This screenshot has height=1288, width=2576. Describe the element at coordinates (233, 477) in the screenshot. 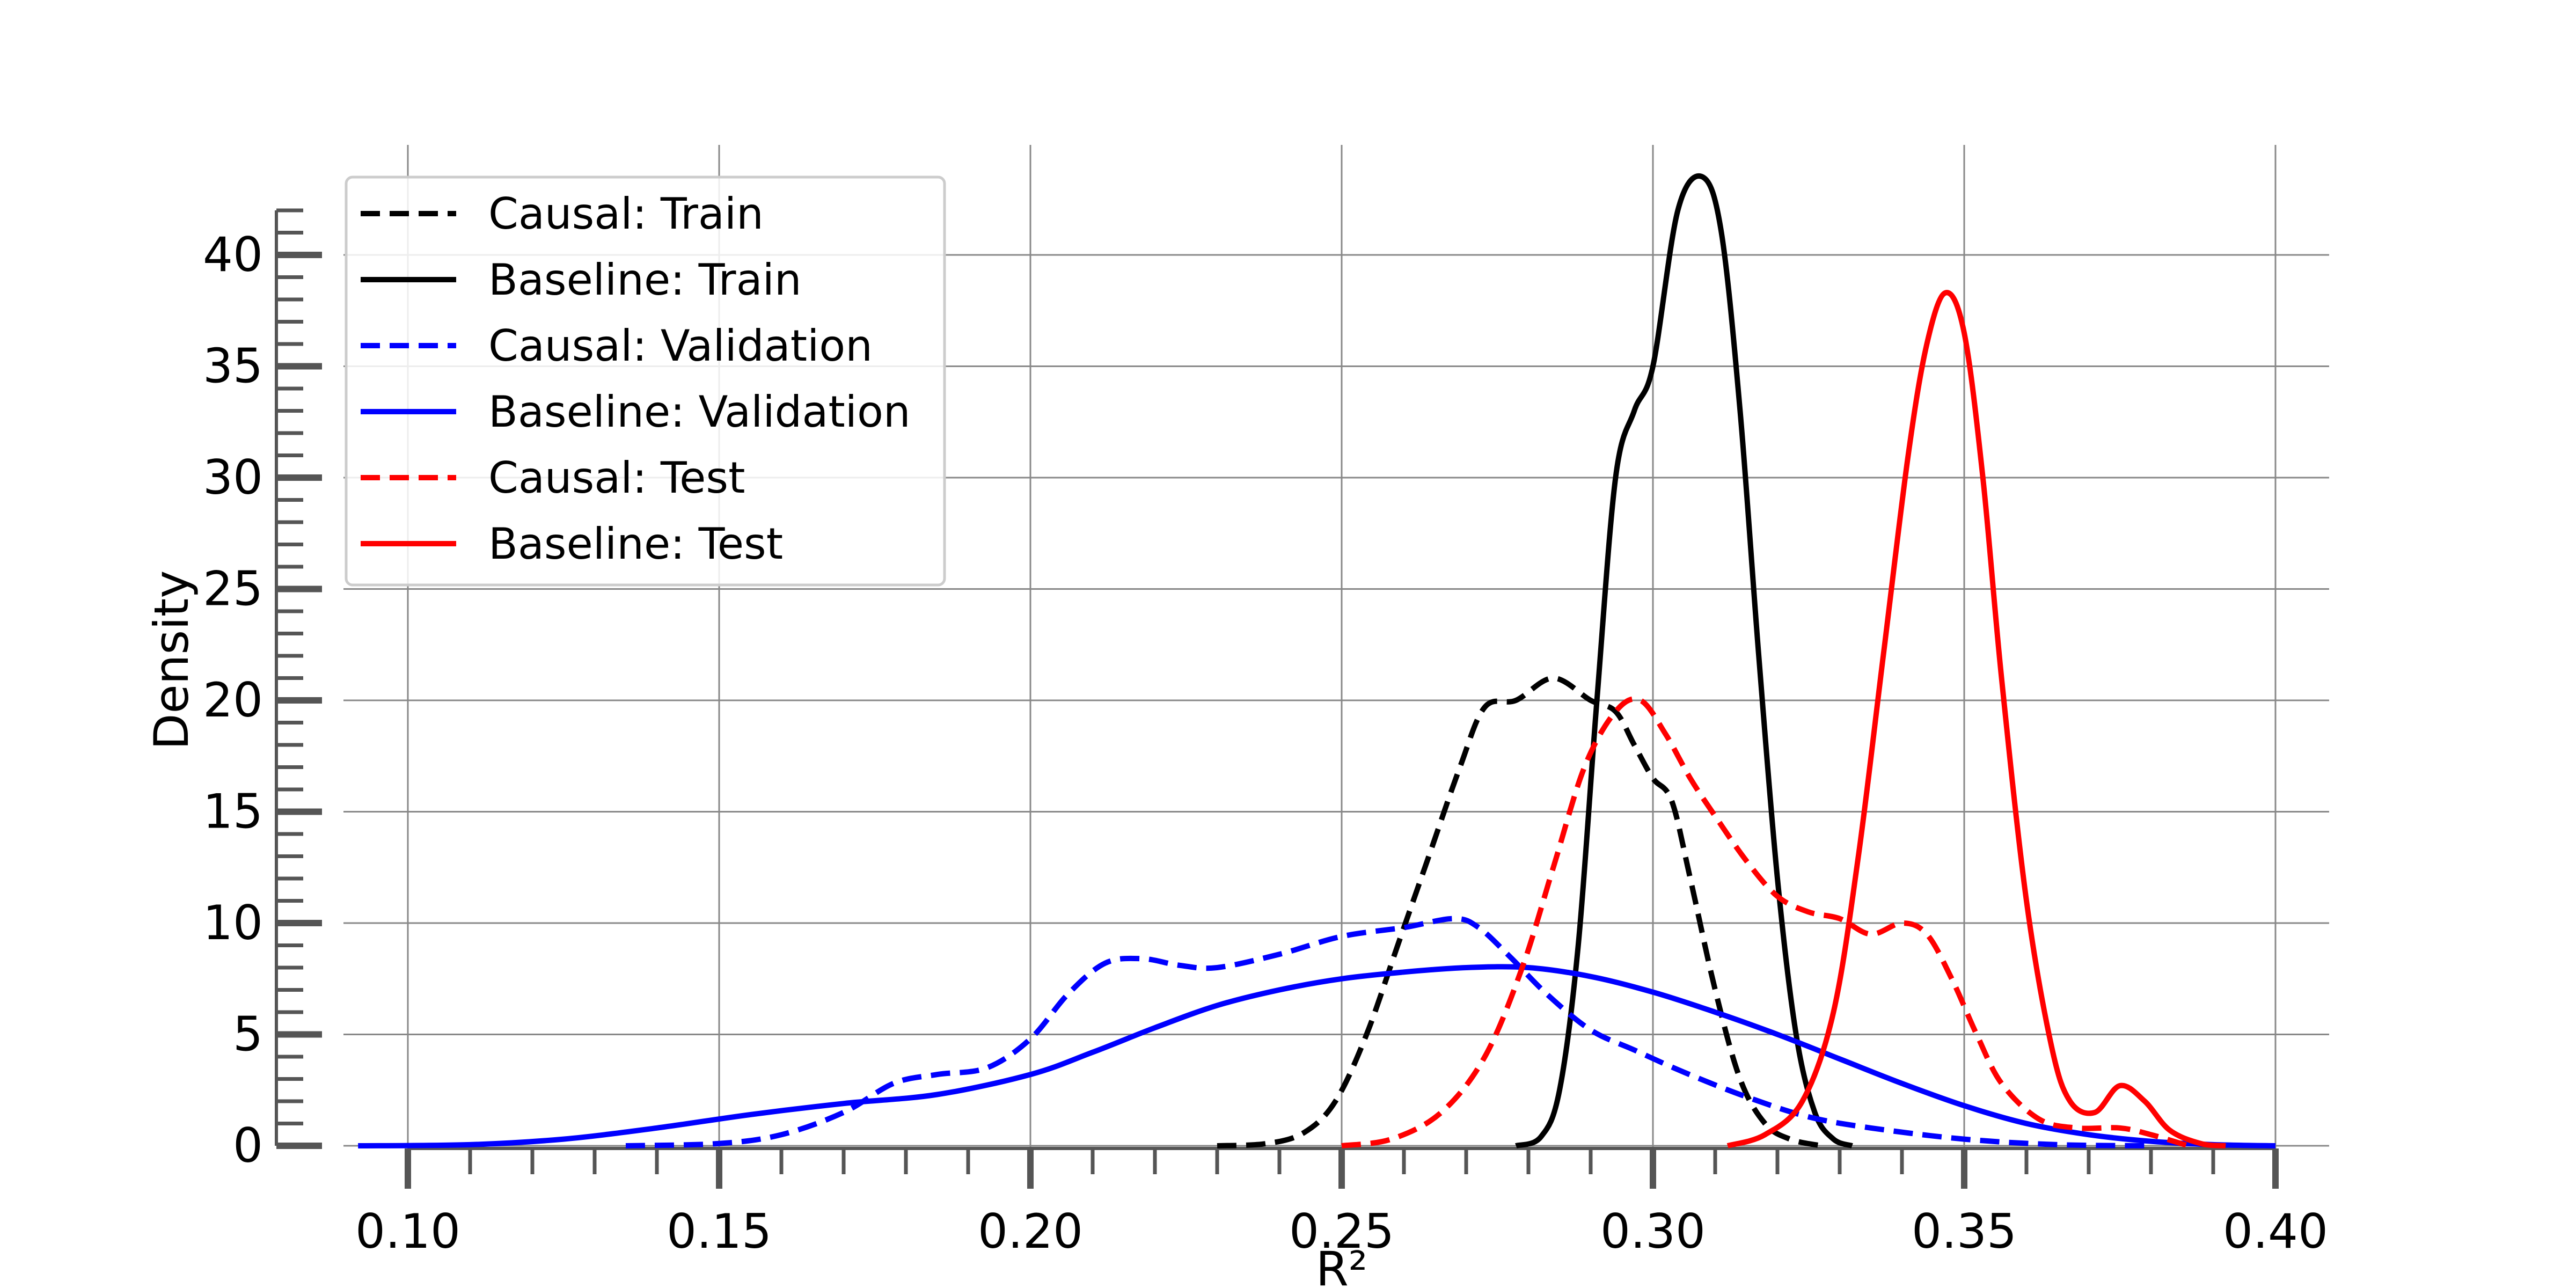

I see `y-tick-label: 30` at that location.